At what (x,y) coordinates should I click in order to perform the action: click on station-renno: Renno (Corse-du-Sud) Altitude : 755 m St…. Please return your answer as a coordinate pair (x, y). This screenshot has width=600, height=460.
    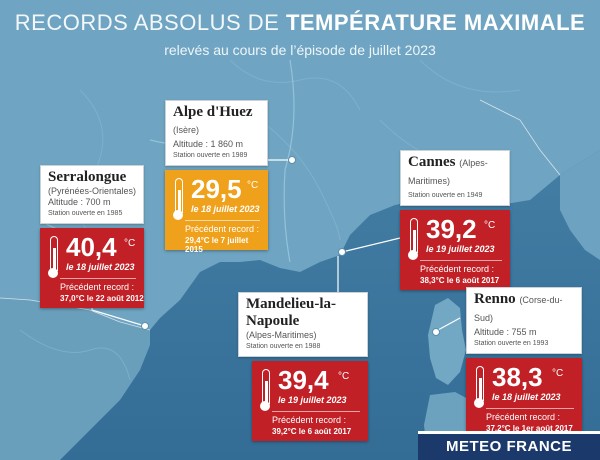
    Looking at the image, I should click on (524, 362).